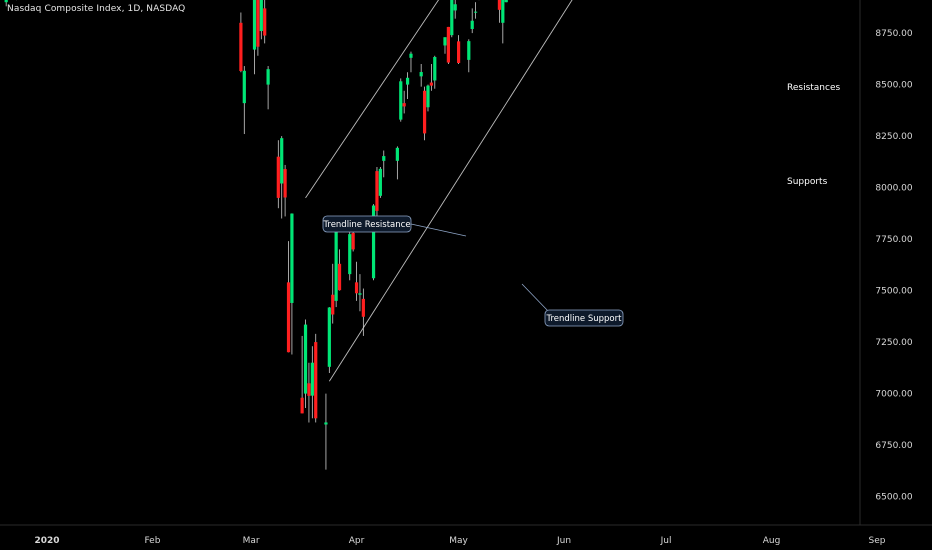 The height and width of the screenshot is (550, 932). I want to click on resistances-label: Resistances, so click(813, 88).